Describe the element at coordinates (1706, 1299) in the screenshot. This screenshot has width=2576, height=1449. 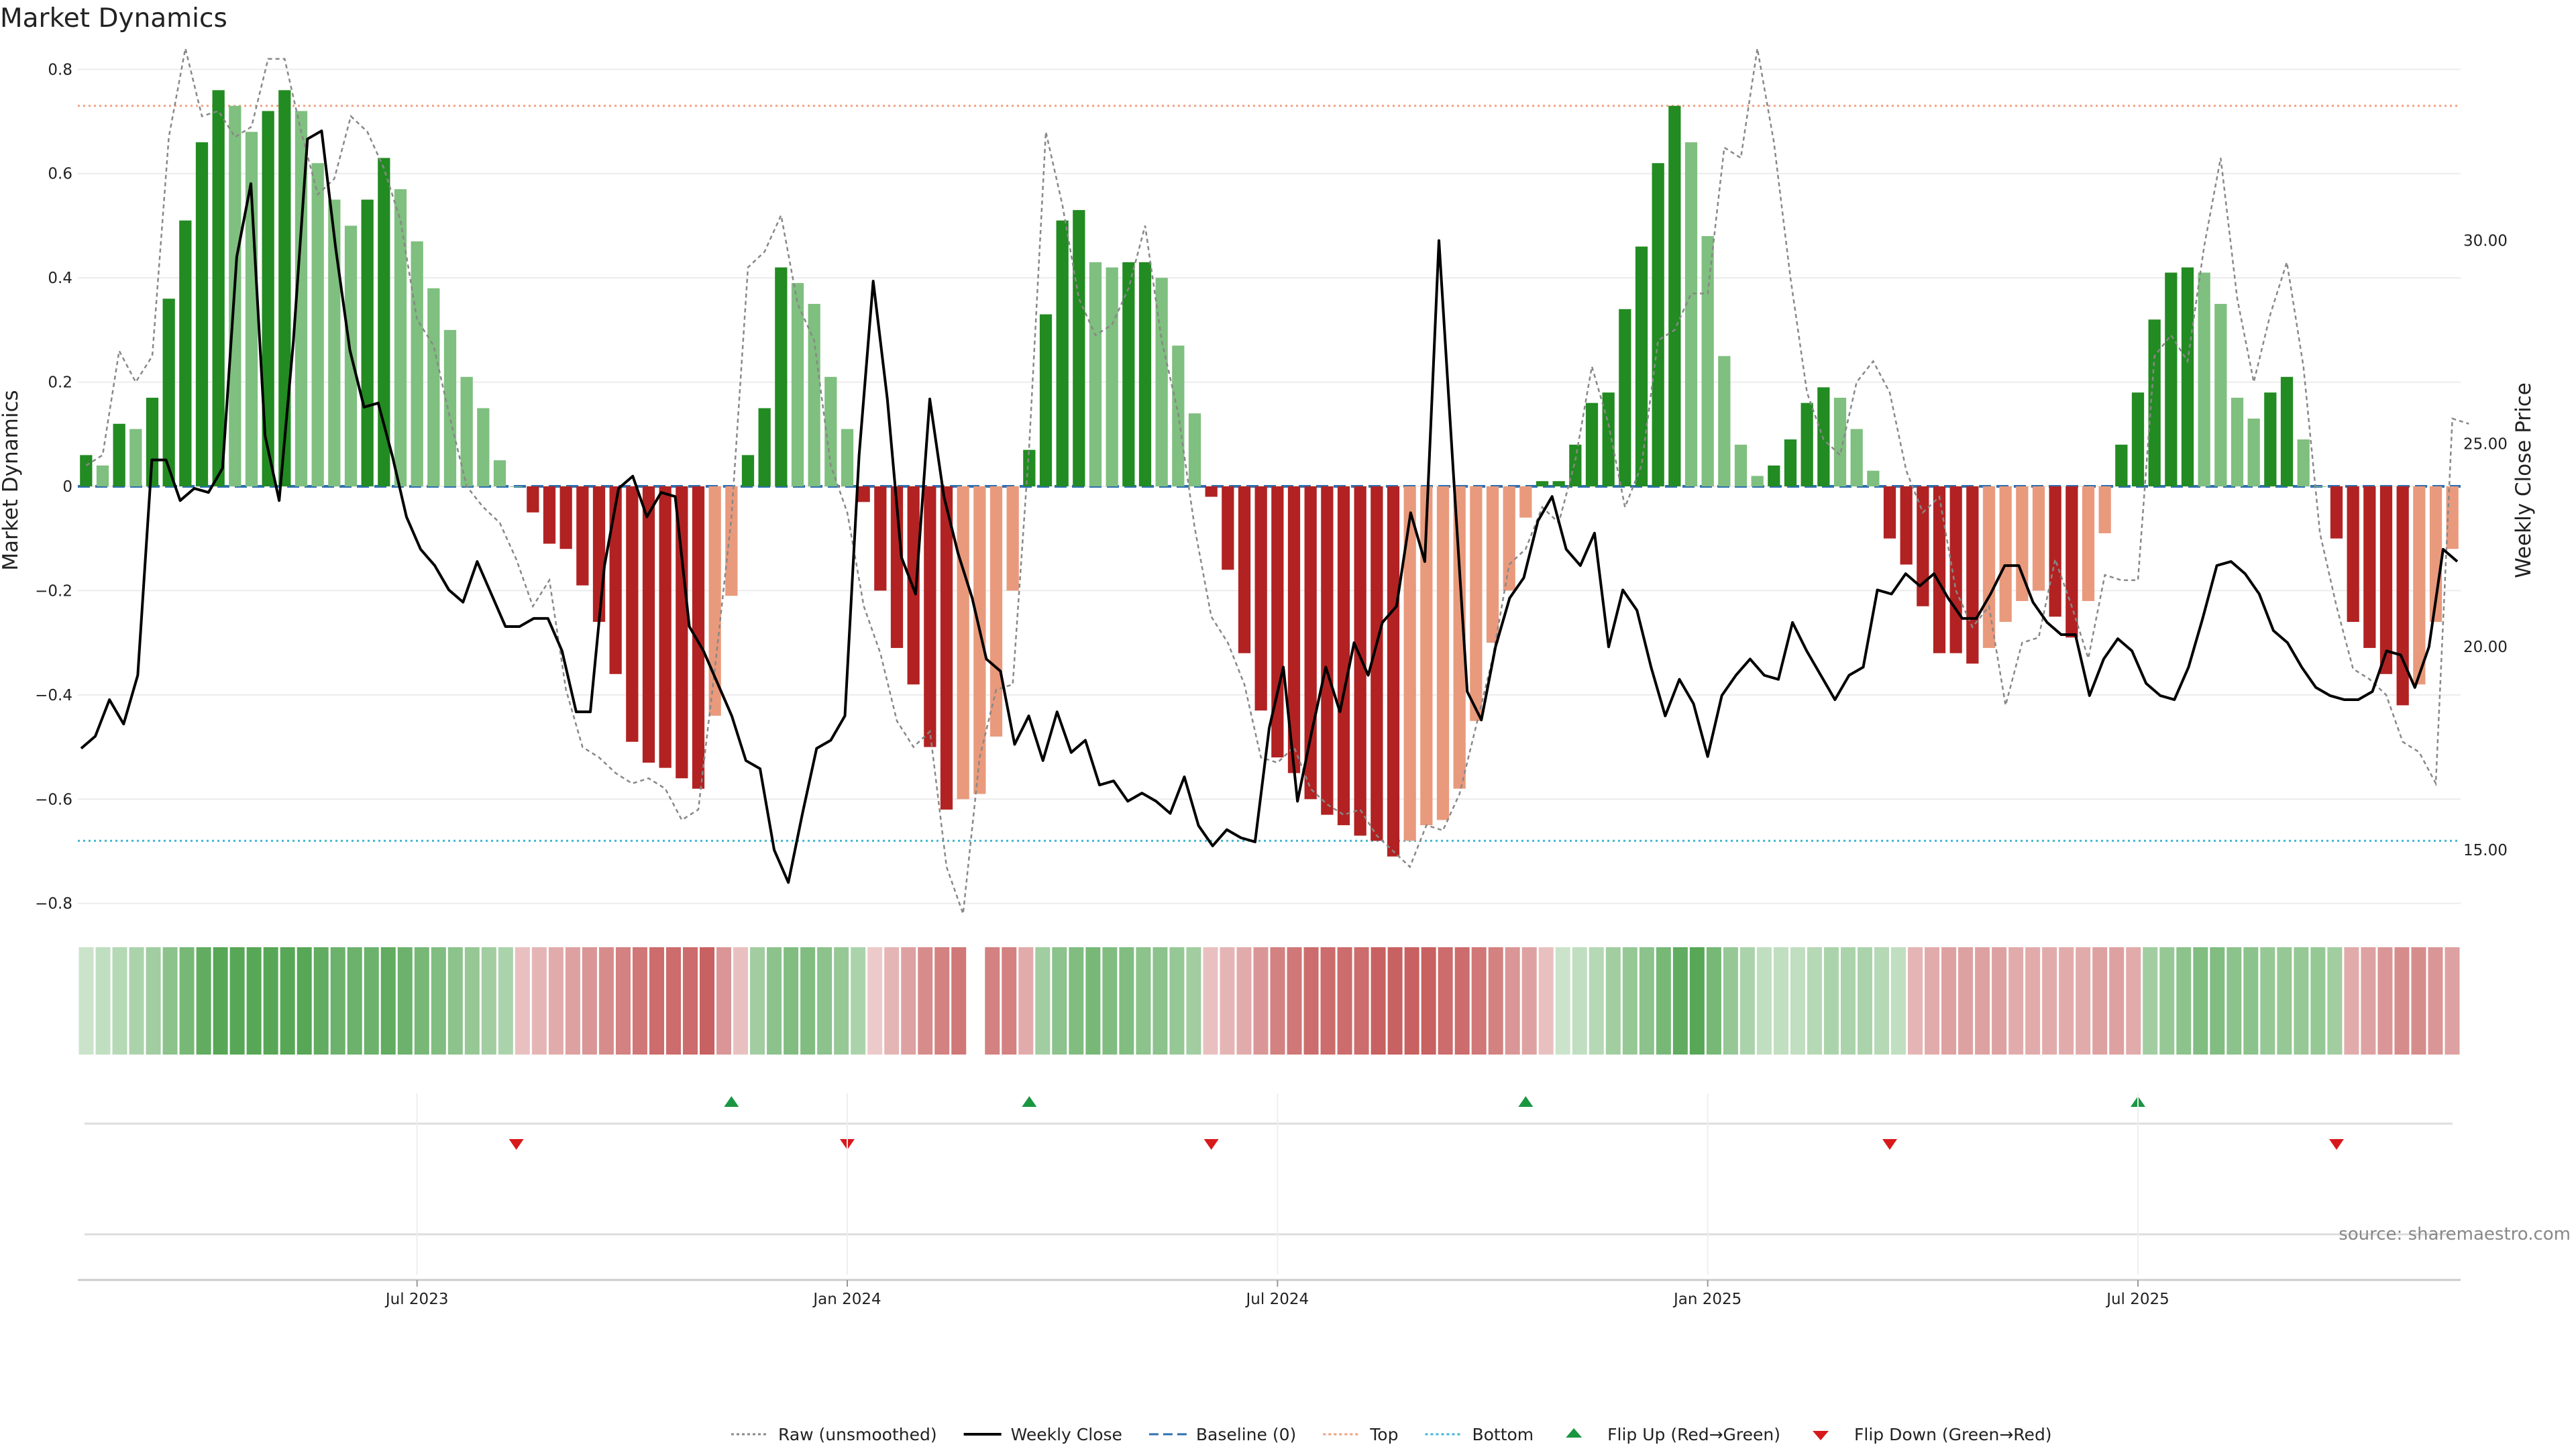
I see `date-tick-label: Jan 2025` at that location.